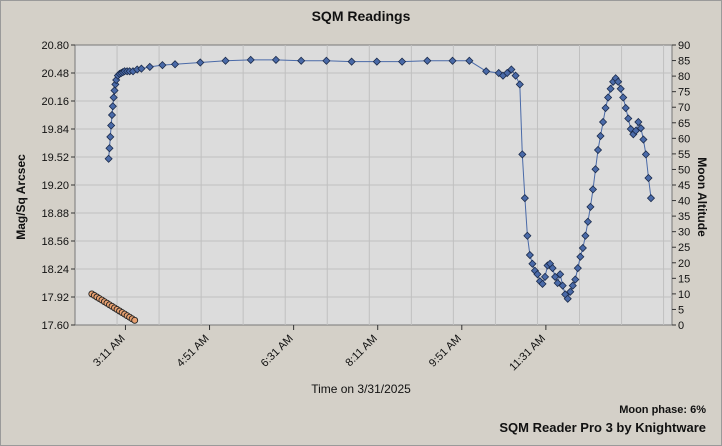 The image size is (722, 446). What do you see at coordinates (684, 202) in the screenshot?
I see `y-right-tick-label: 40` at bounding box center [684, 202].